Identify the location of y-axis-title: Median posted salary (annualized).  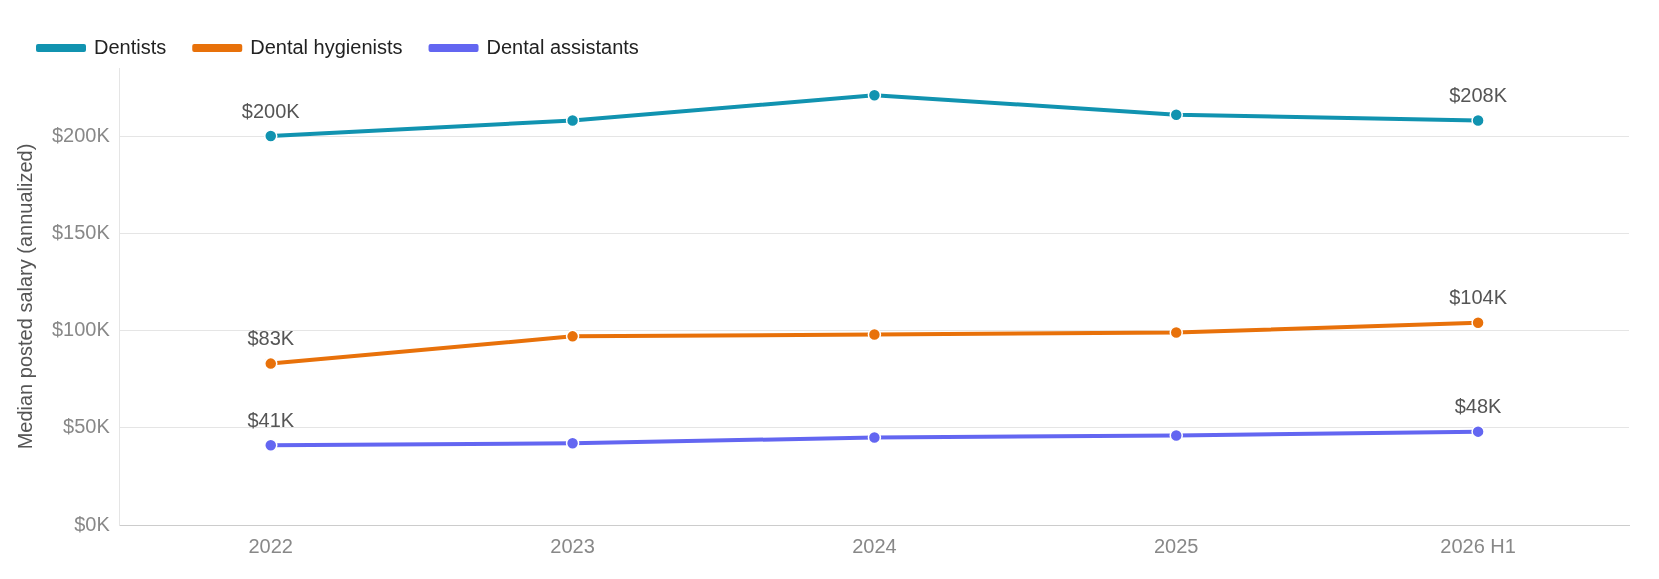
(24, 296).